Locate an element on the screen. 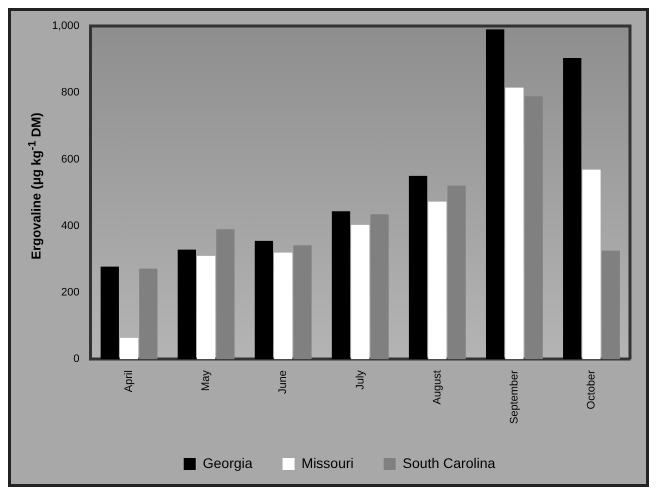 Image resolution: width=657 pixels, height=495 pixels. x-tick-label: July is located at coordinates (360, 380).